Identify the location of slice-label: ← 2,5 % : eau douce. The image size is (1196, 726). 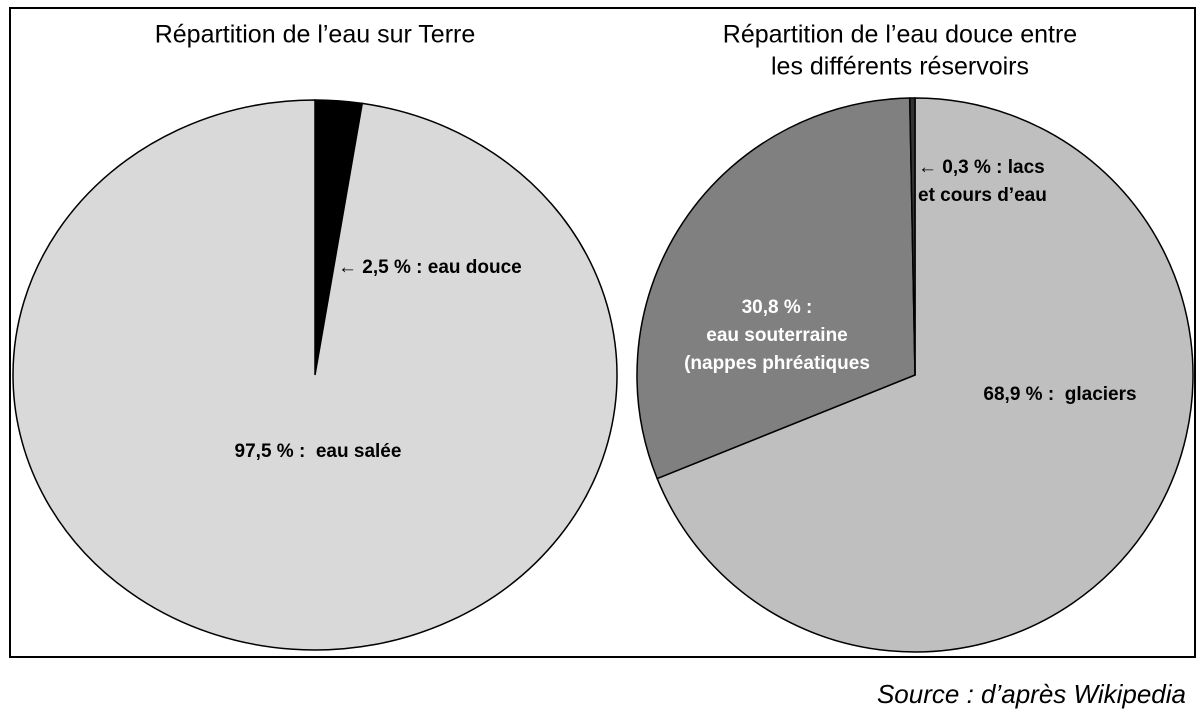
(430, 267).